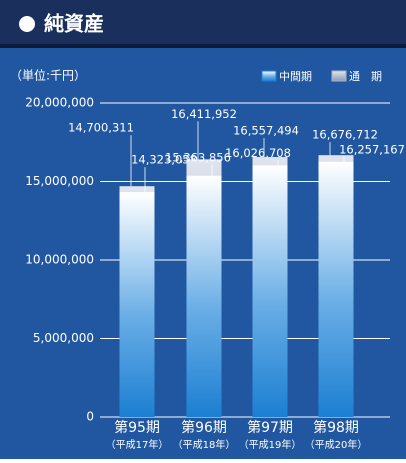 Image resolution: width=406 pixels, height=463 pixels. What do you see at coordinates (295, 76) in the screenshot?
I see `legend-label: 中間期` at bounding box center [295, 76].